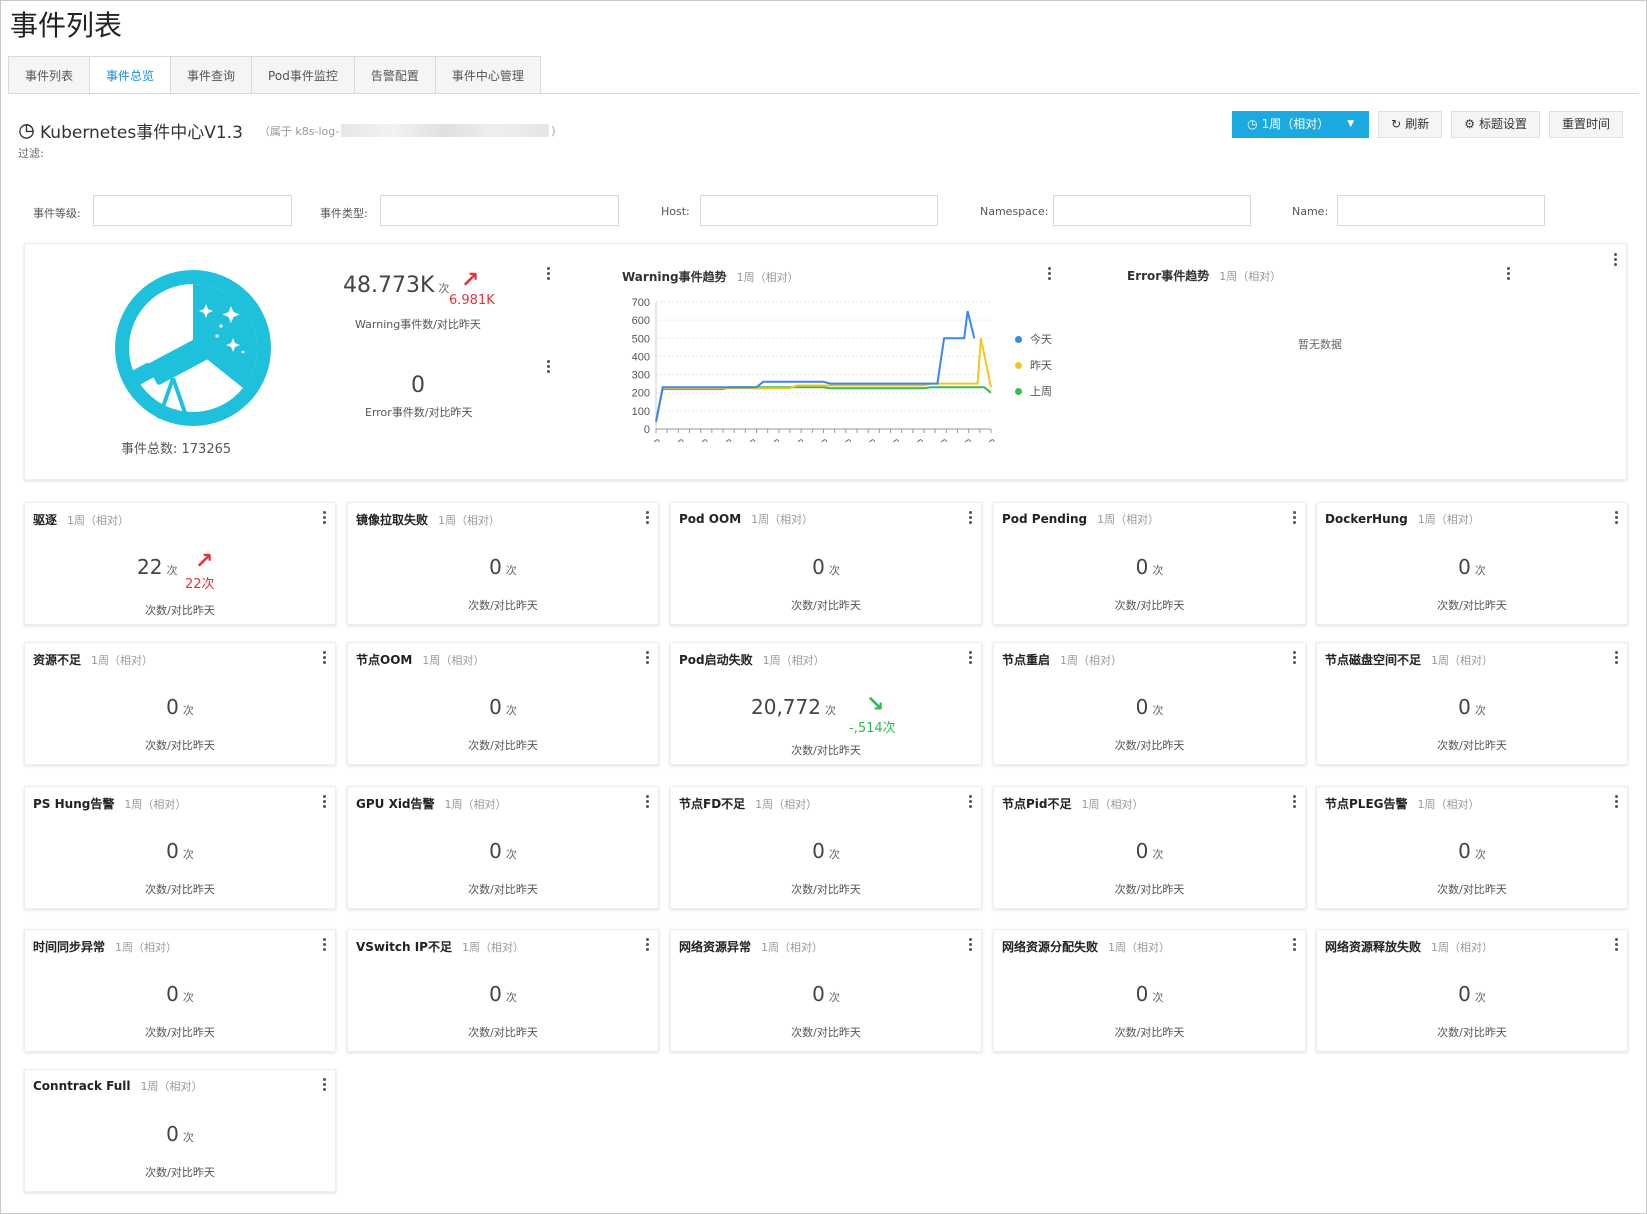  What do you see at coordinates (1301, 124) in the screenshot?
I see `time-range-button: ◷ 1周（相对） ▼` at bounding box center [1301, 124].